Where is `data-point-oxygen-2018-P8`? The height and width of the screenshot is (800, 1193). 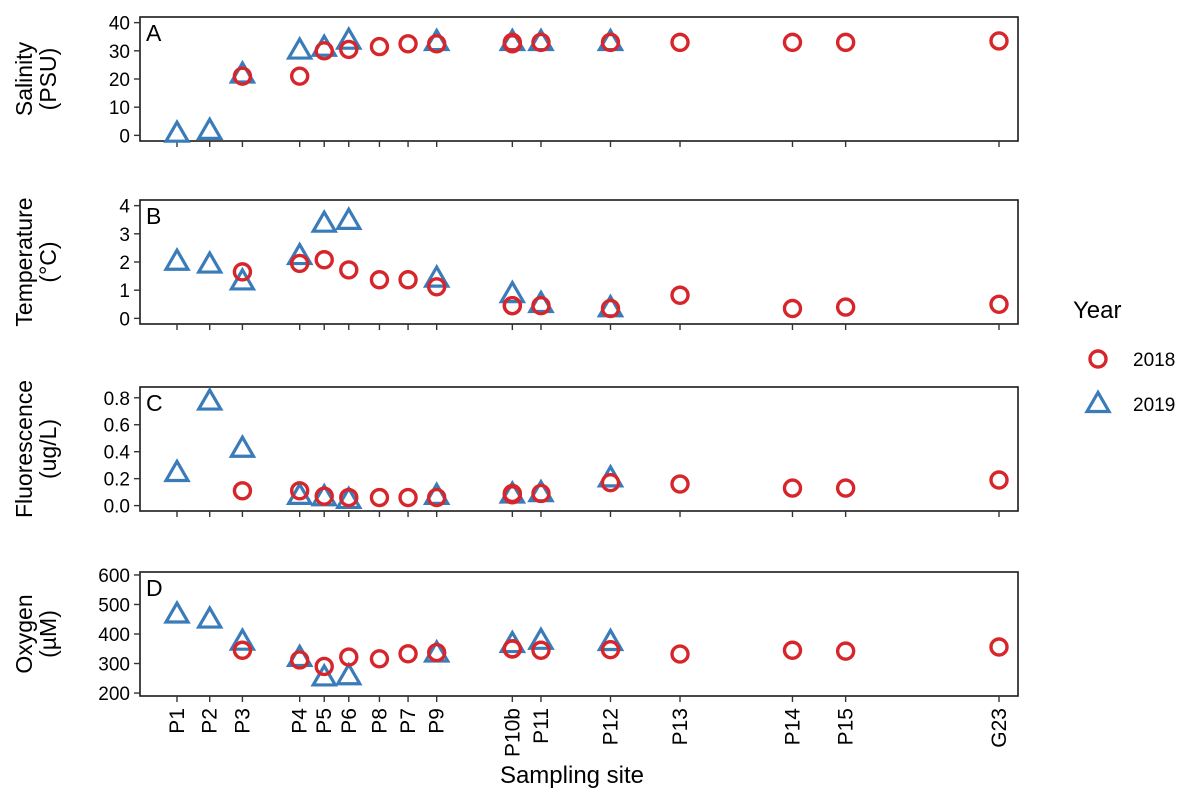 data-point-oxygen-2018-P8 is located at coordinates (379, 659).